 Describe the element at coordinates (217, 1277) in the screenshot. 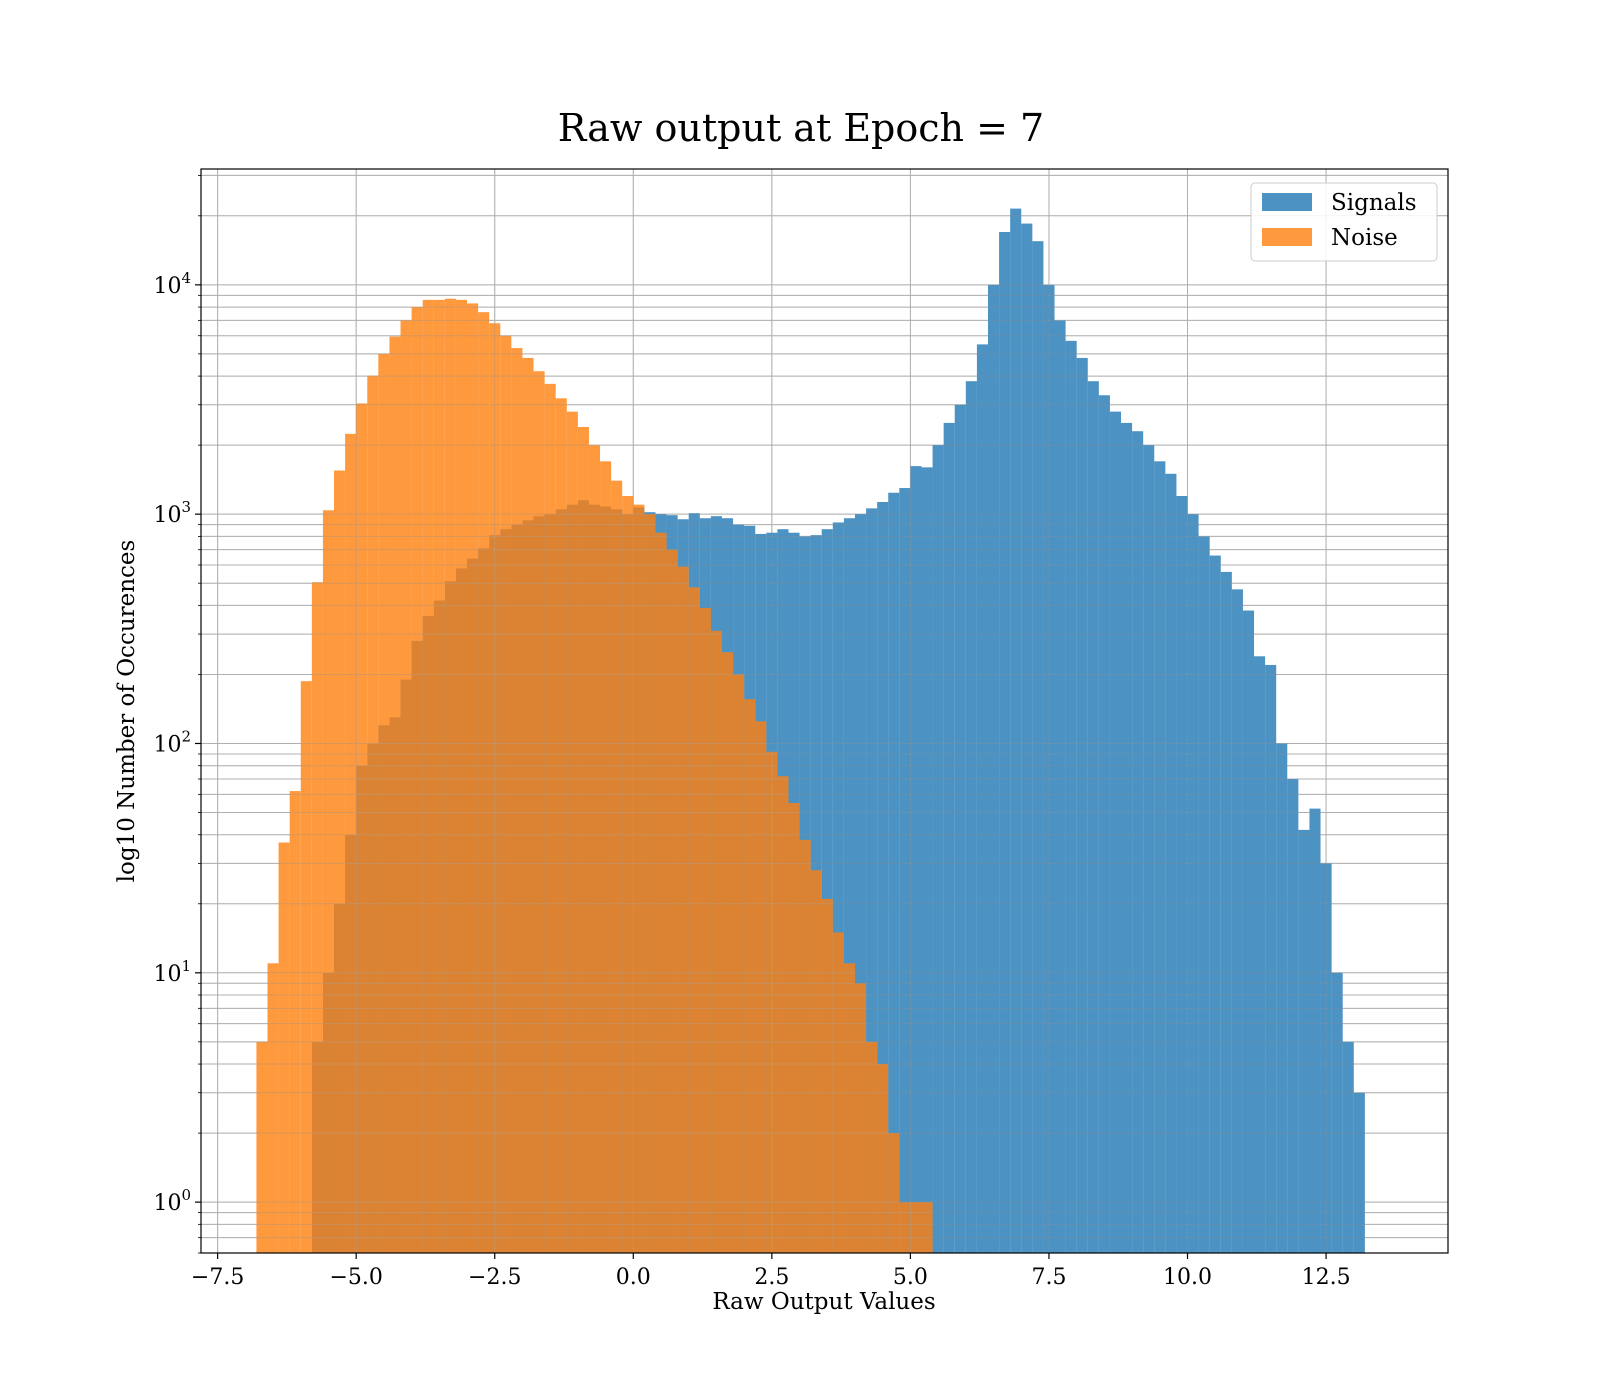

I see `x-tick-label: −7.5` at that location.